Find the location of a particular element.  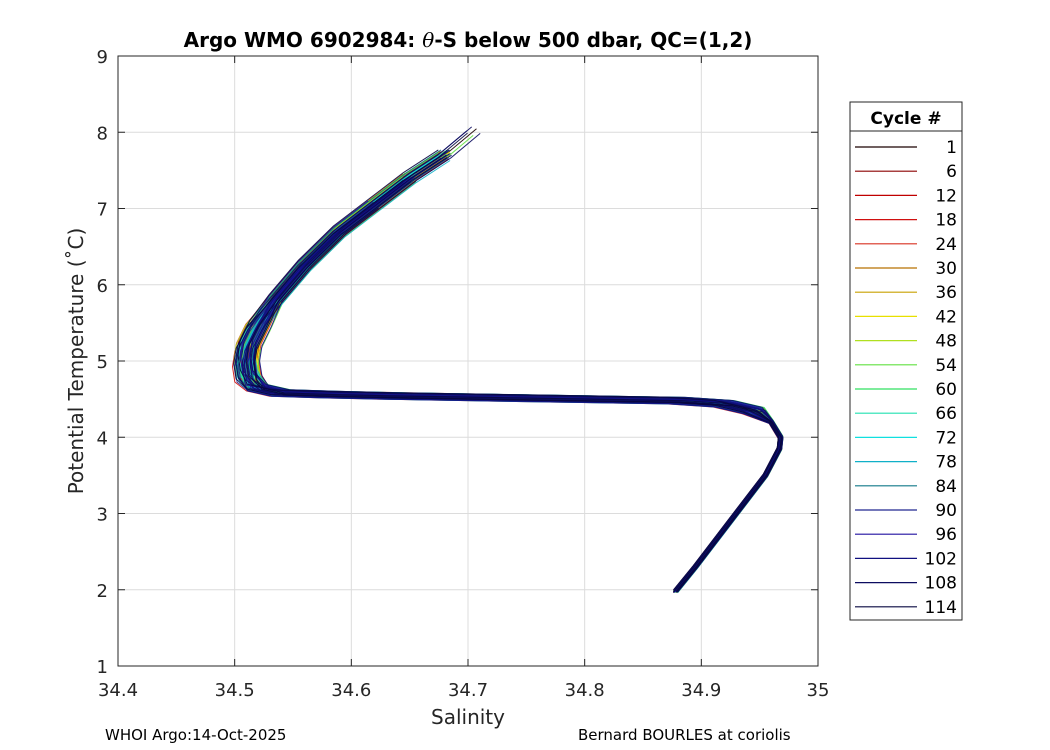

chart-title-theta: θ is located at coordinates (428, 40).